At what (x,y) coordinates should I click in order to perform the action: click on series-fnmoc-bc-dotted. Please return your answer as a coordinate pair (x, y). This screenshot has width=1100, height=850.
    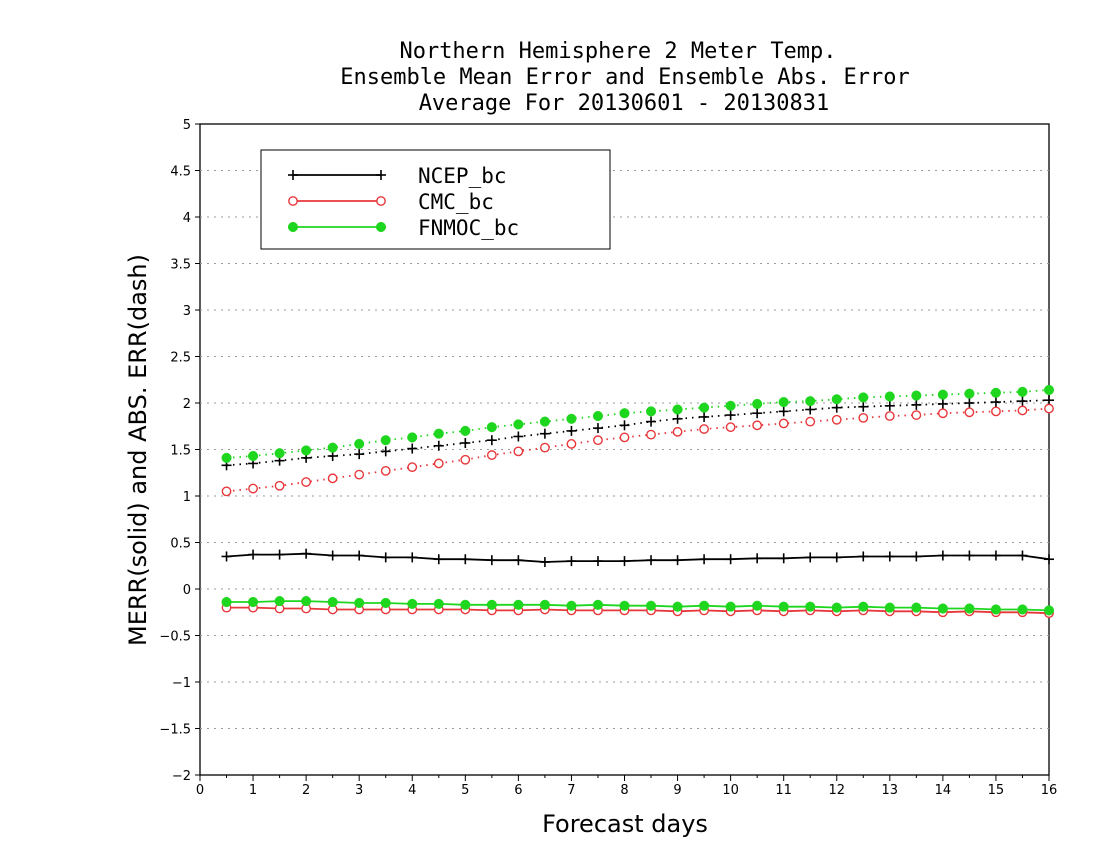
    Looking at the image, I should click on (638, 423).